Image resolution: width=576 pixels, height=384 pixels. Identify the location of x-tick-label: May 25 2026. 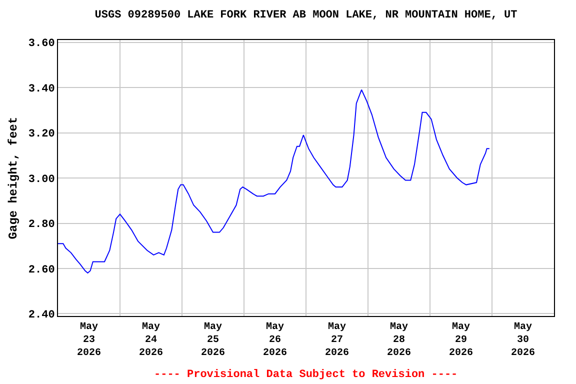
(213, 340).